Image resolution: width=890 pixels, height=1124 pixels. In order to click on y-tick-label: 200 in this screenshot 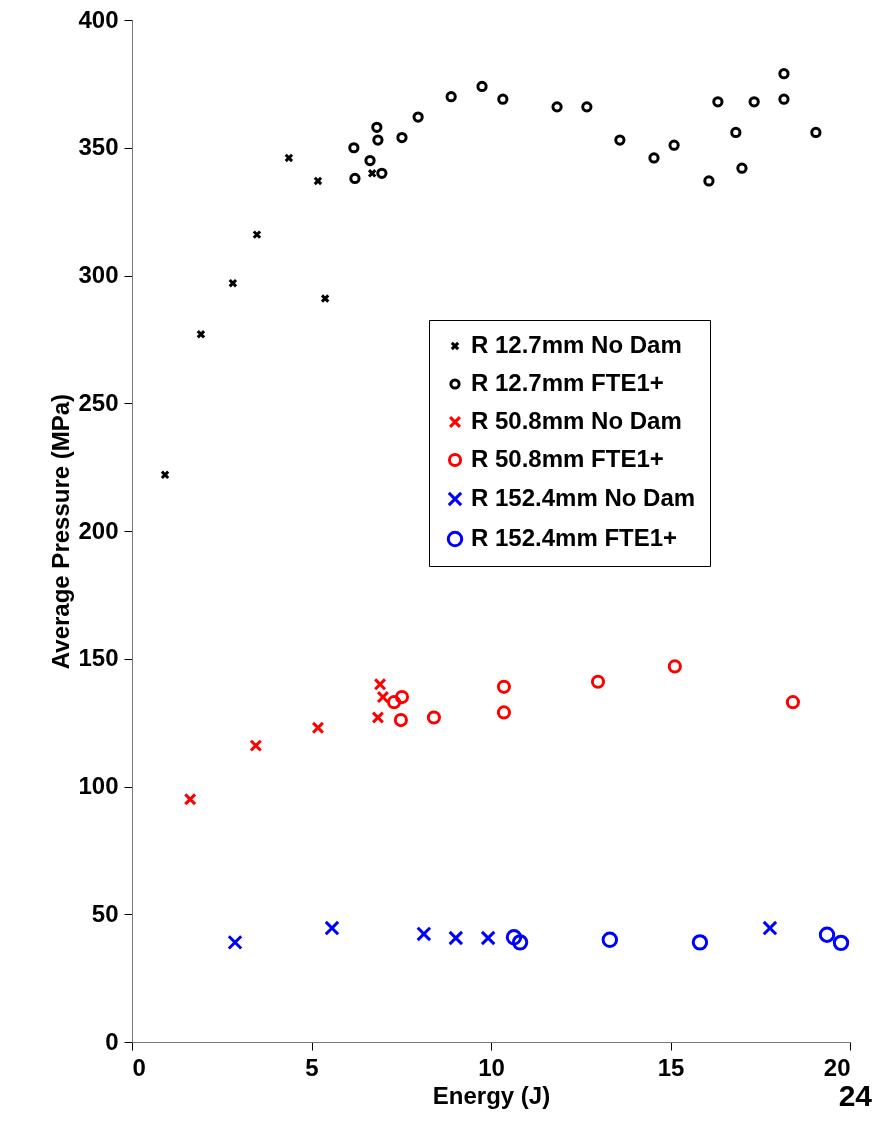, I will do `click(98, 530)`.